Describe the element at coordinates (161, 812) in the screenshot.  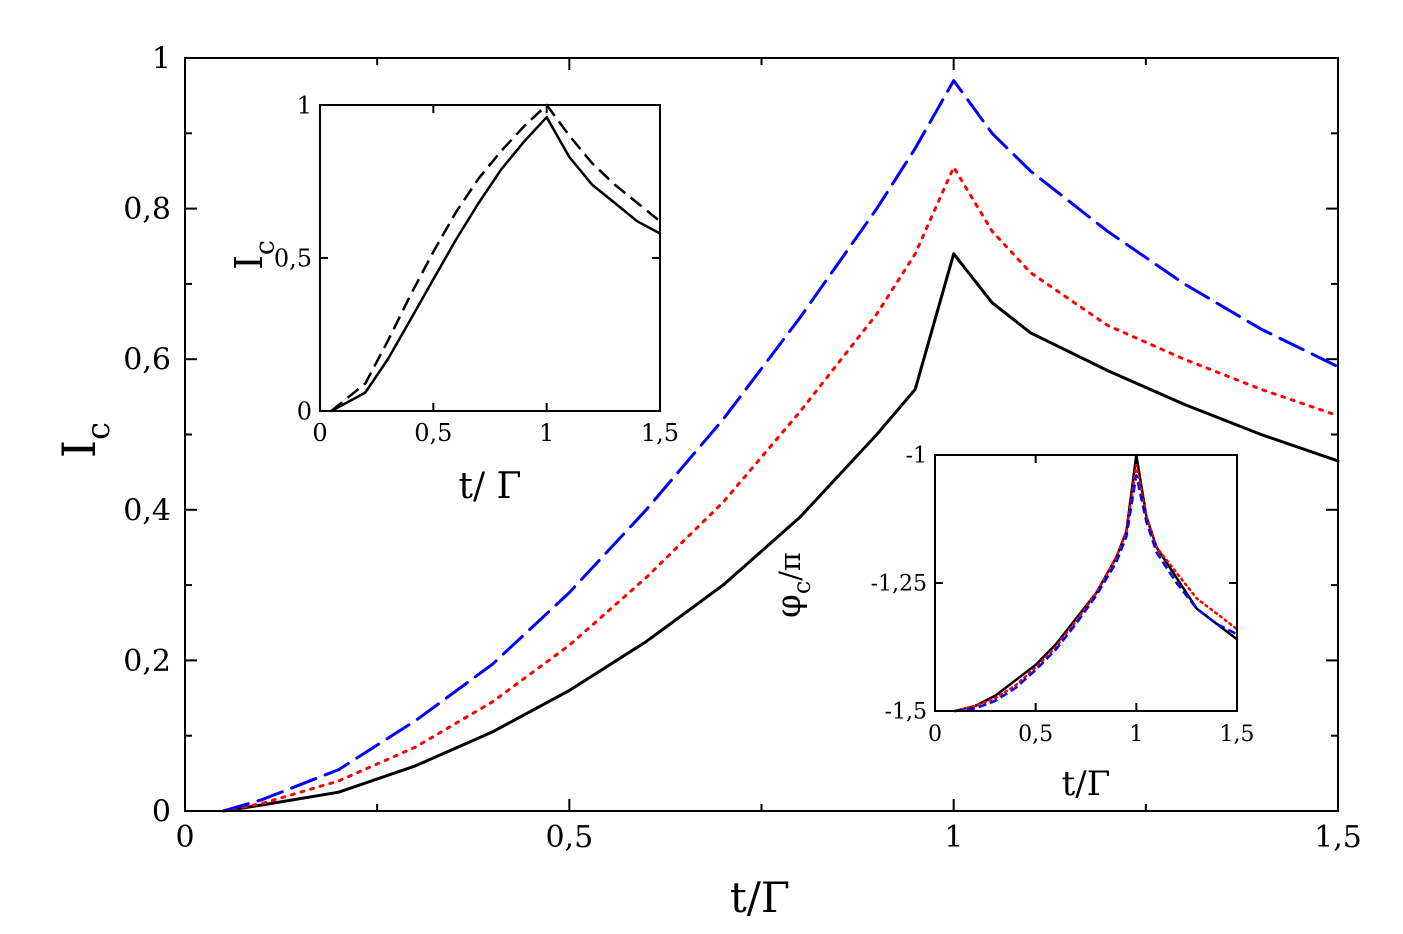
I see `main-ytick-label: 0` at that location.